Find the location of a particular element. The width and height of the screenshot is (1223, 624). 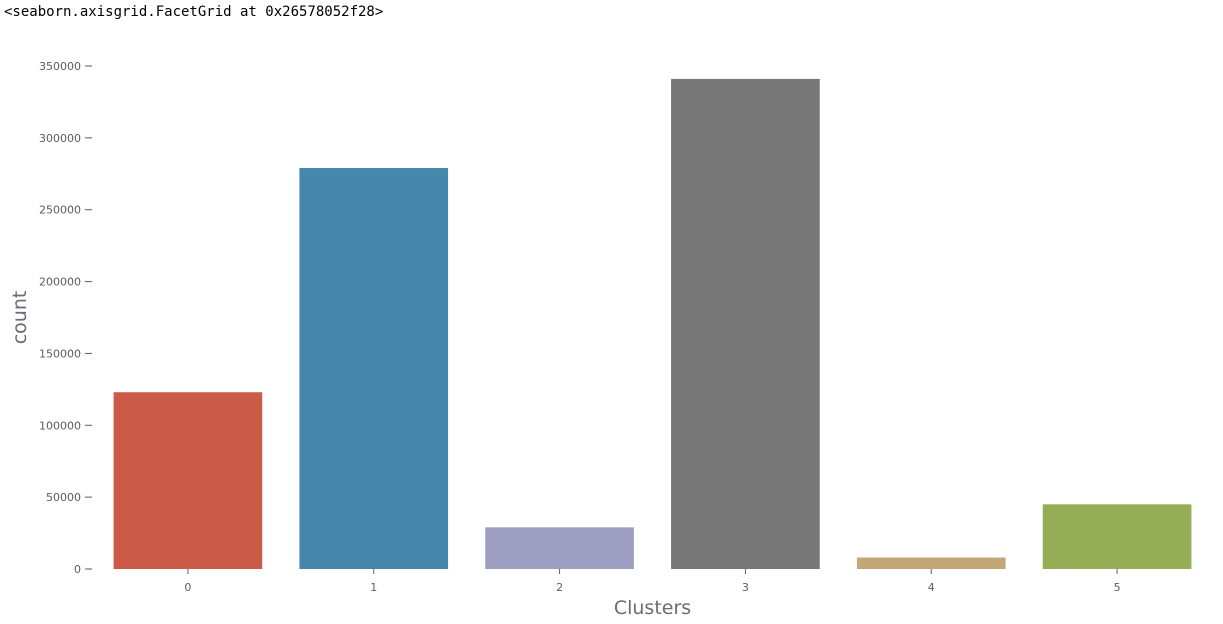

y-tick-label: 350000 is located at coordinates (60, 66).